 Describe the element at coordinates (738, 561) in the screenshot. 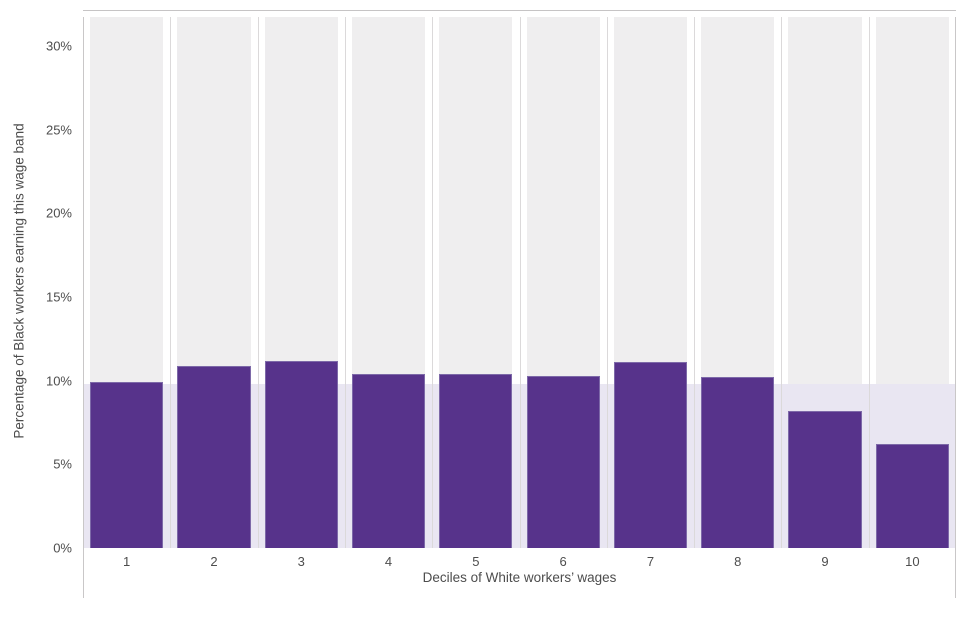

I see `x-tick-label: 8` at that location.